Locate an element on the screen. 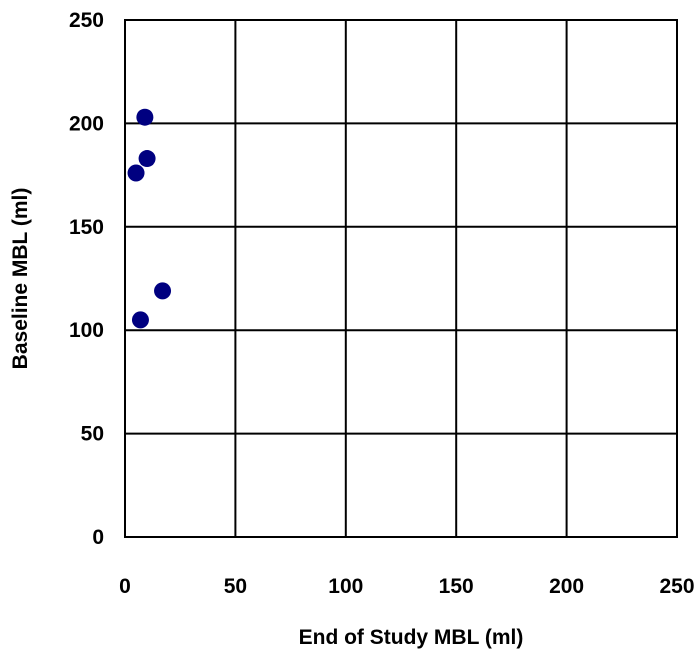 The image size is (700, 650). x-axis-tick-labels: 0 50 100 150 200 250 is located at coordinates (406, 586).